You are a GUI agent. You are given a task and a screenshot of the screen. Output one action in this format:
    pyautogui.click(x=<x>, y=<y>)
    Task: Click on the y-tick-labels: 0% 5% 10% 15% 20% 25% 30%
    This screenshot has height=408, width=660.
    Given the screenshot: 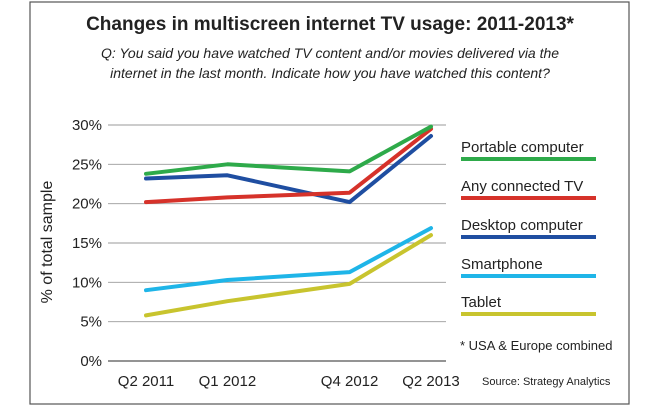 What is the action you would take?
    pyautogui.click(x=87, y=243)
    